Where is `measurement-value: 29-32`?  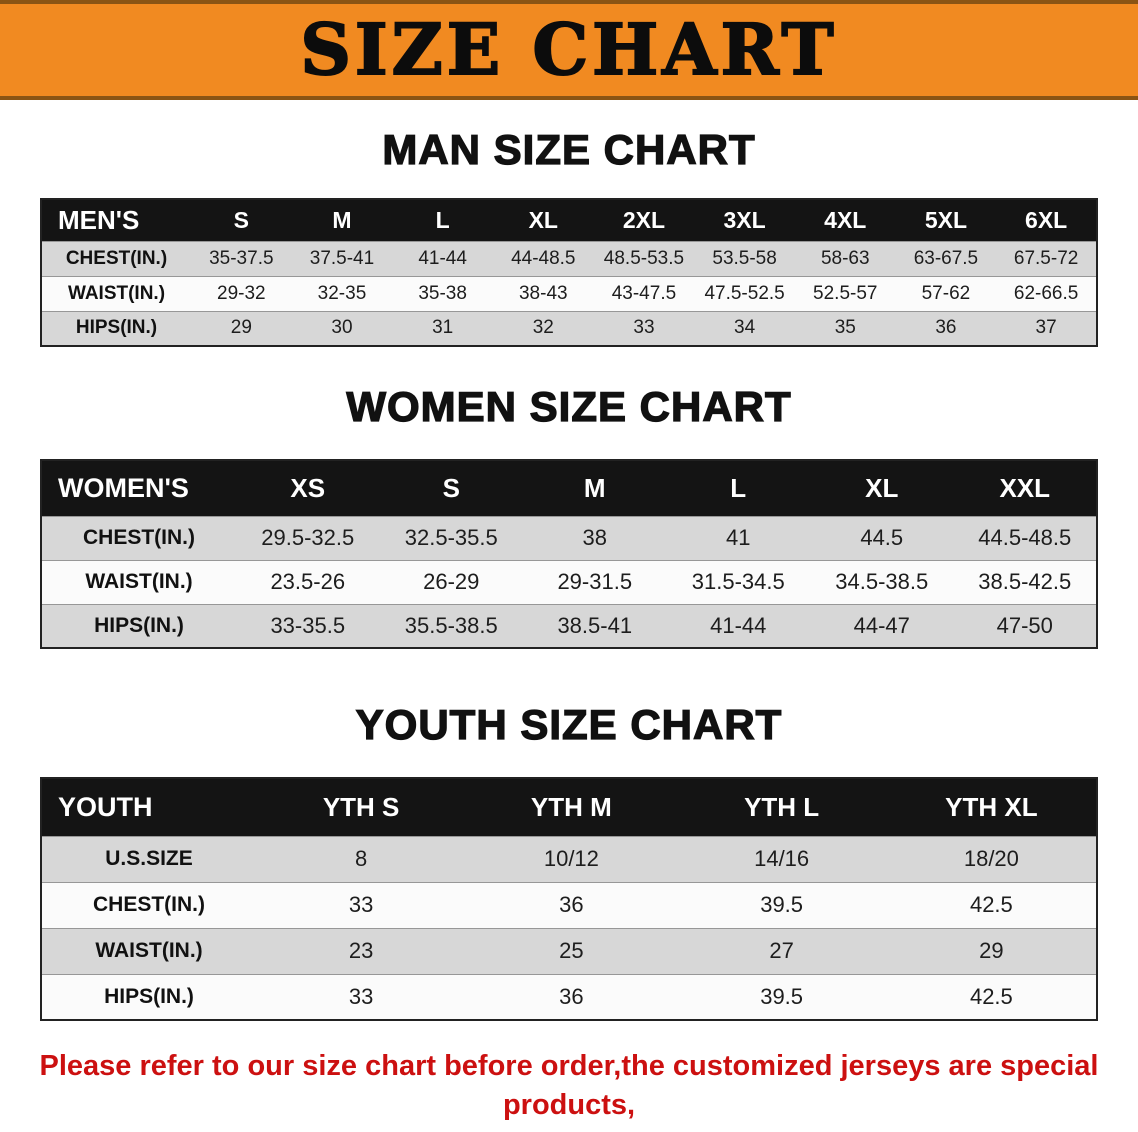 measurement-value: 29-32 is located at coordinates (241, 293).